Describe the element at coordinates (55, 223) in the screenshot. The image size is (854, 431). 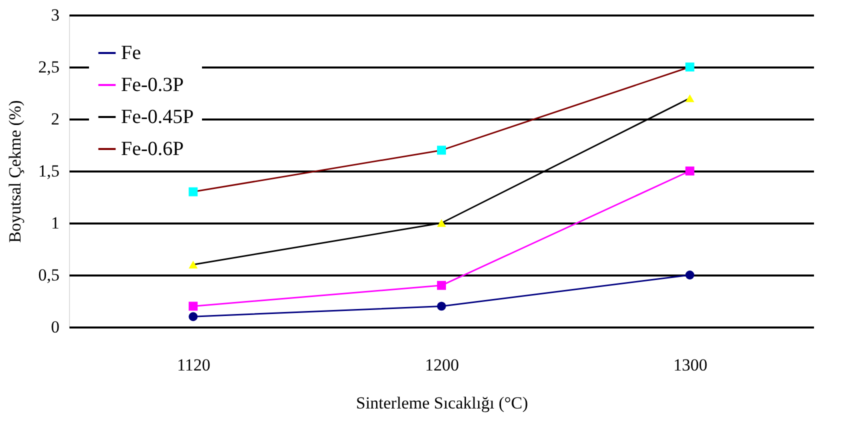
I see `y-tick-label: 1` at that location.